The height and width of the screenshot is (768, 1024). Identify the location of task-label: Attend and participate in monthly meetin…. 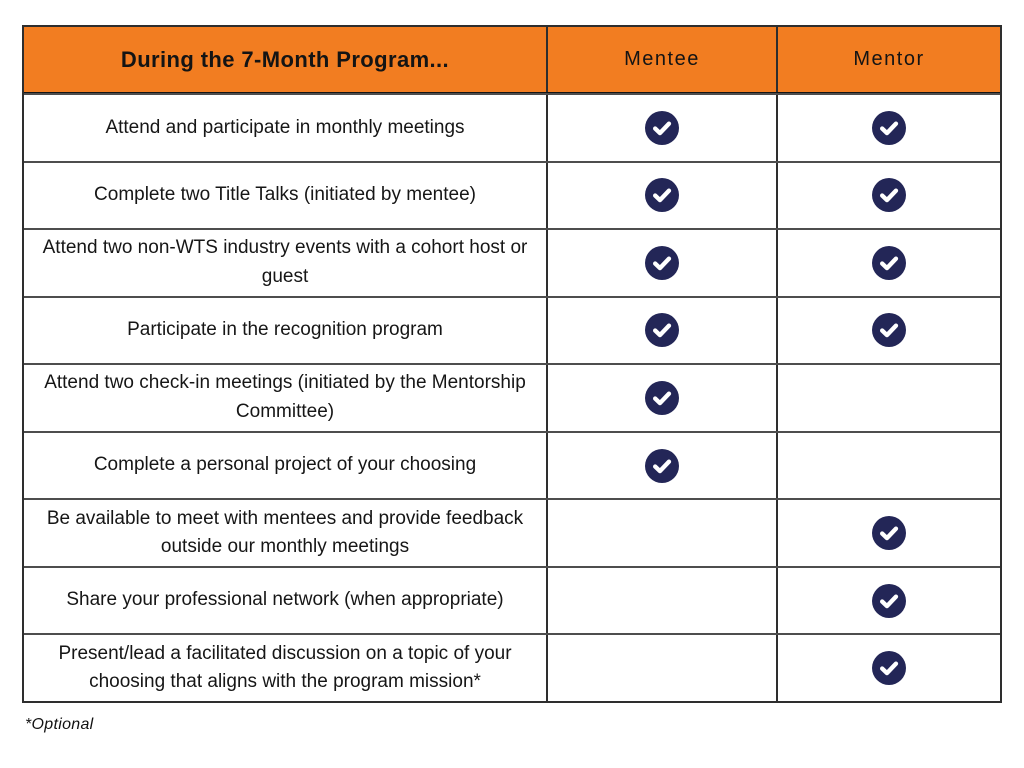
(285, 127).